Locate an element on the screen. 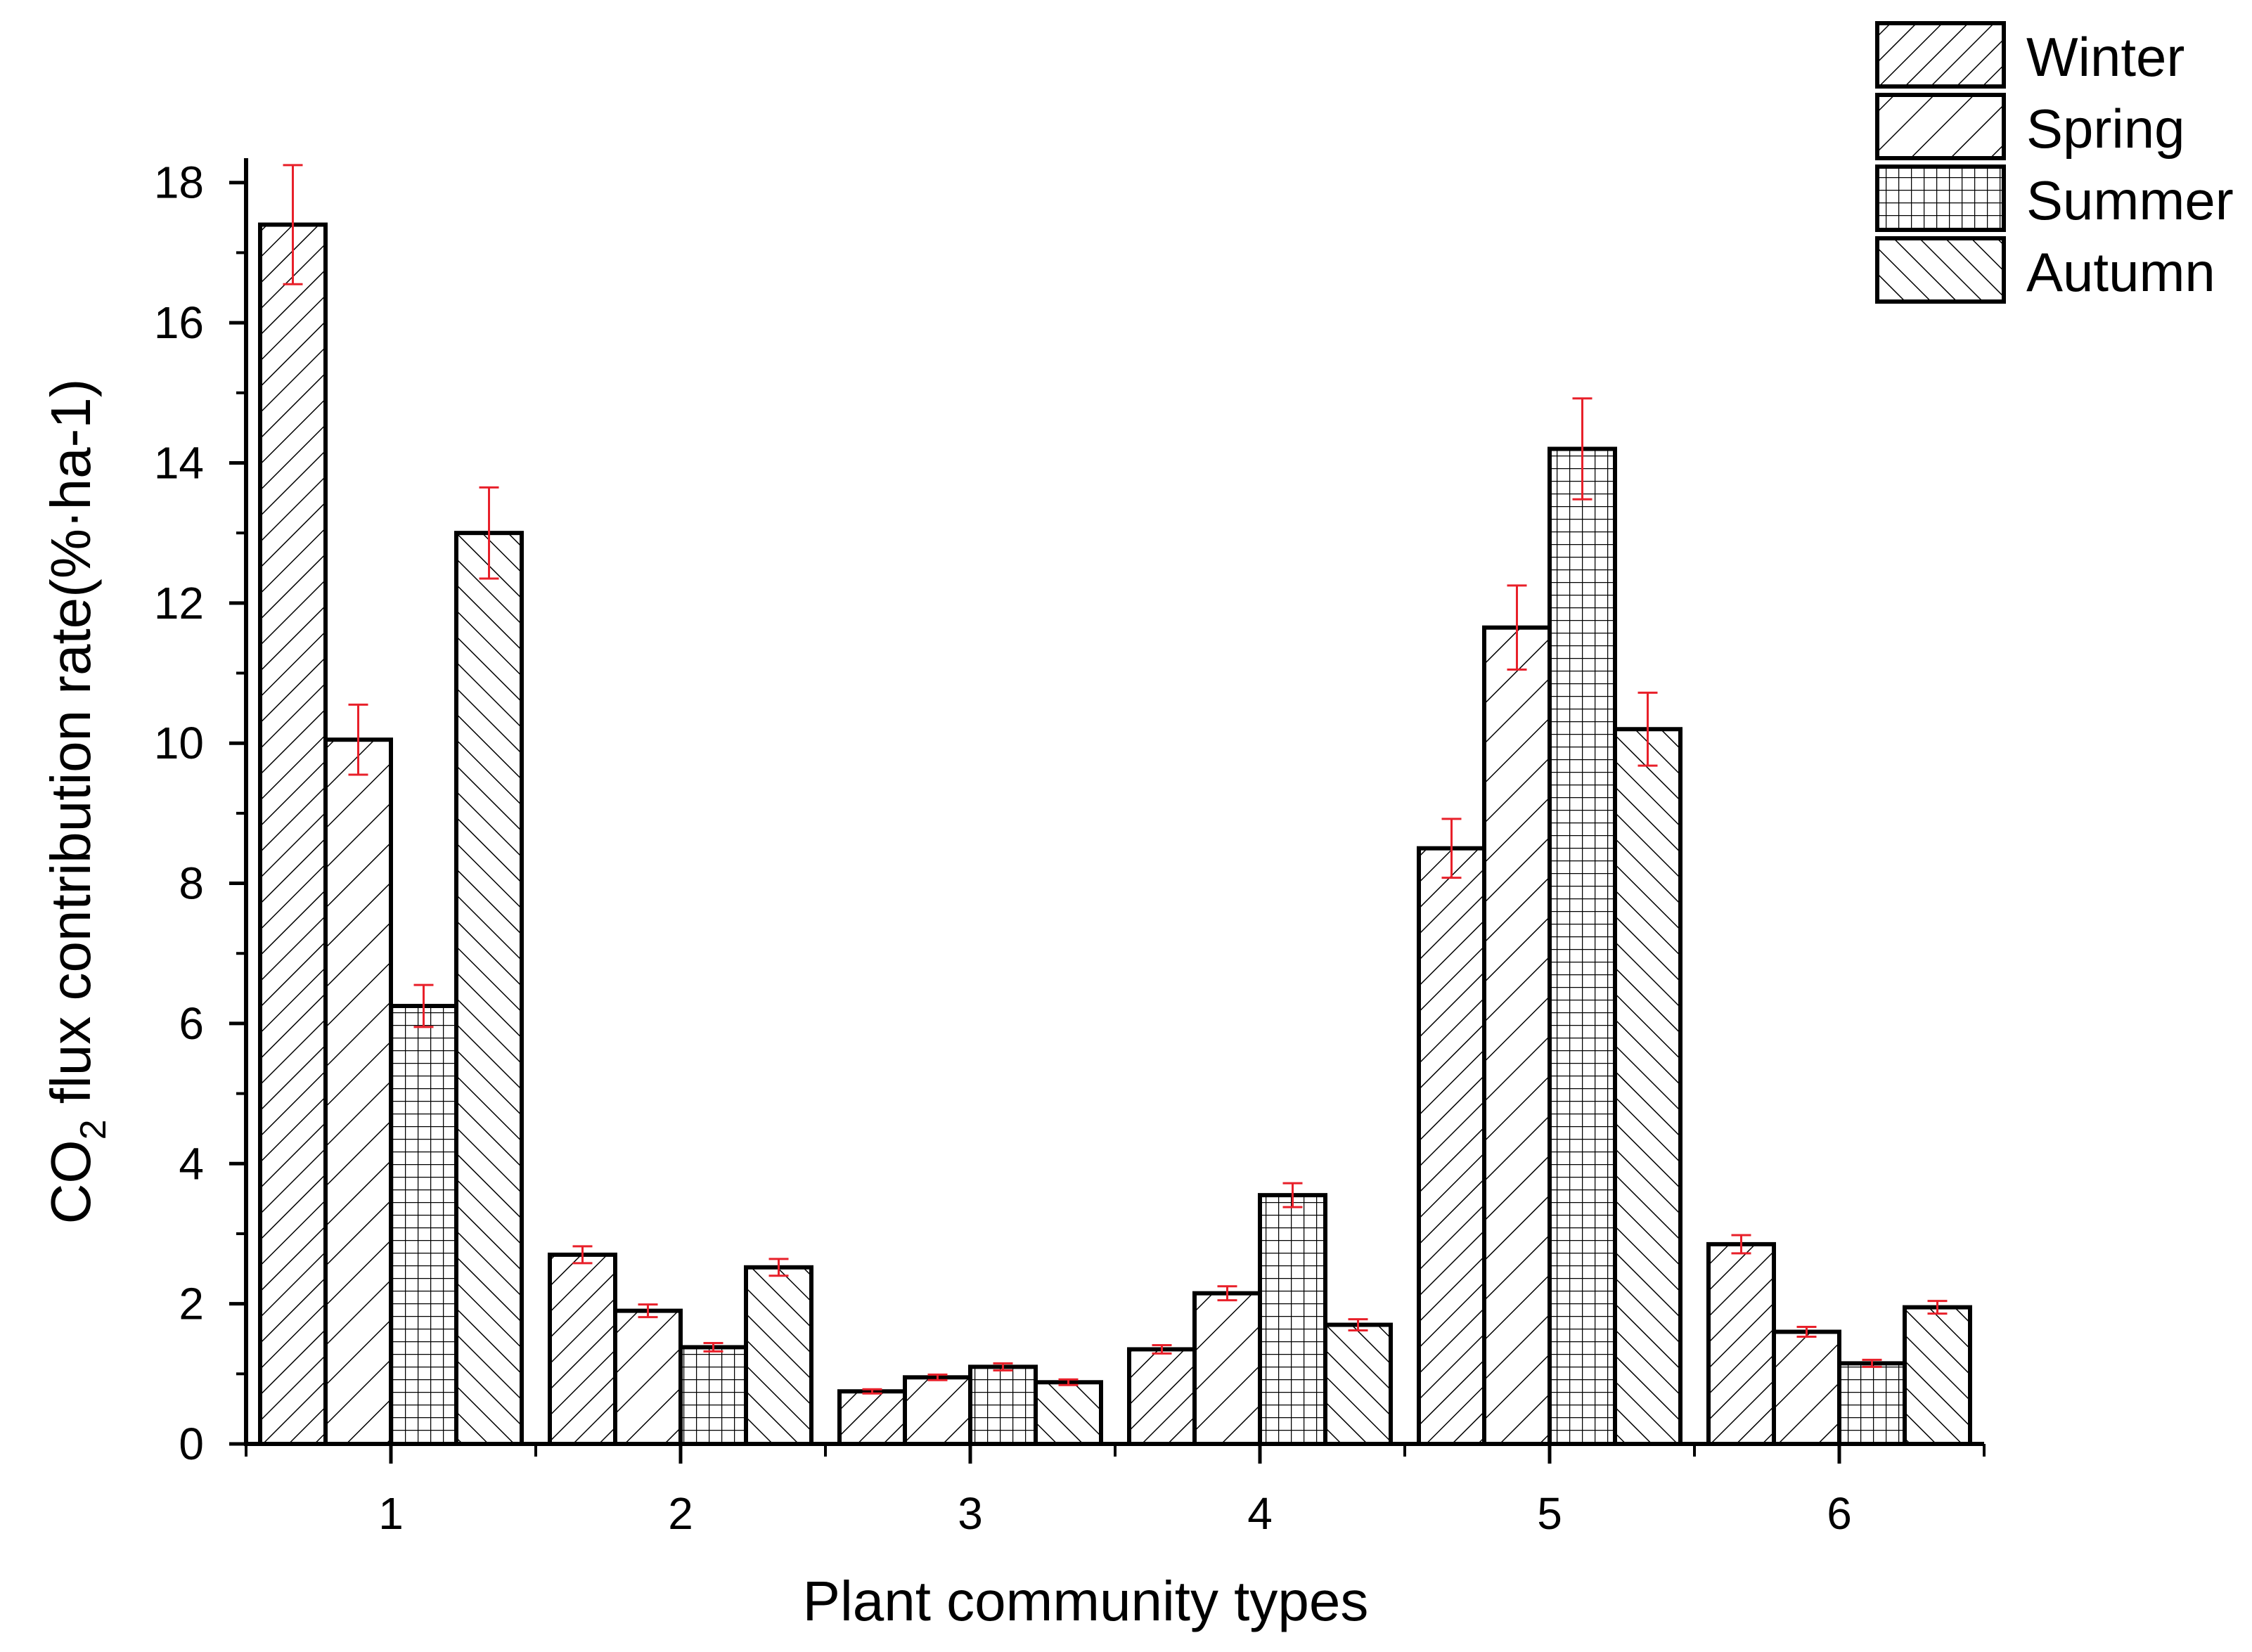 This screenshot has height=1652, width=2252. y-tick-label: 10 is located at coordinates (179, 743).